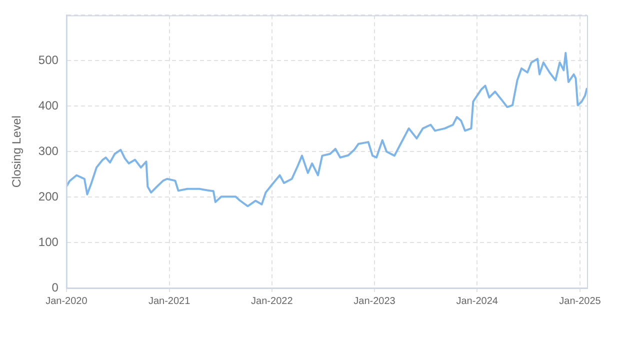 Image resolution: width=623 pixels, height=350 pixels. What do you see at coordinates (17, 152) in the screenshot?
I see `y-axis-title: Closing Level` at bounding box center [17, 152].